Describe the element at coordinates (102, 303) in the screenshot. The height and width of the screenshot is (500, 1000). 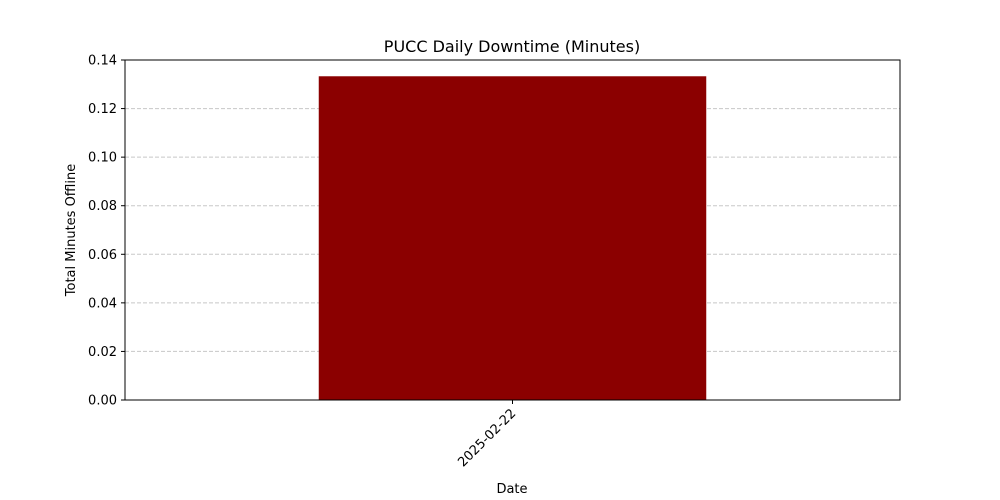
I see `y-tick-label: 0.04` at that location.